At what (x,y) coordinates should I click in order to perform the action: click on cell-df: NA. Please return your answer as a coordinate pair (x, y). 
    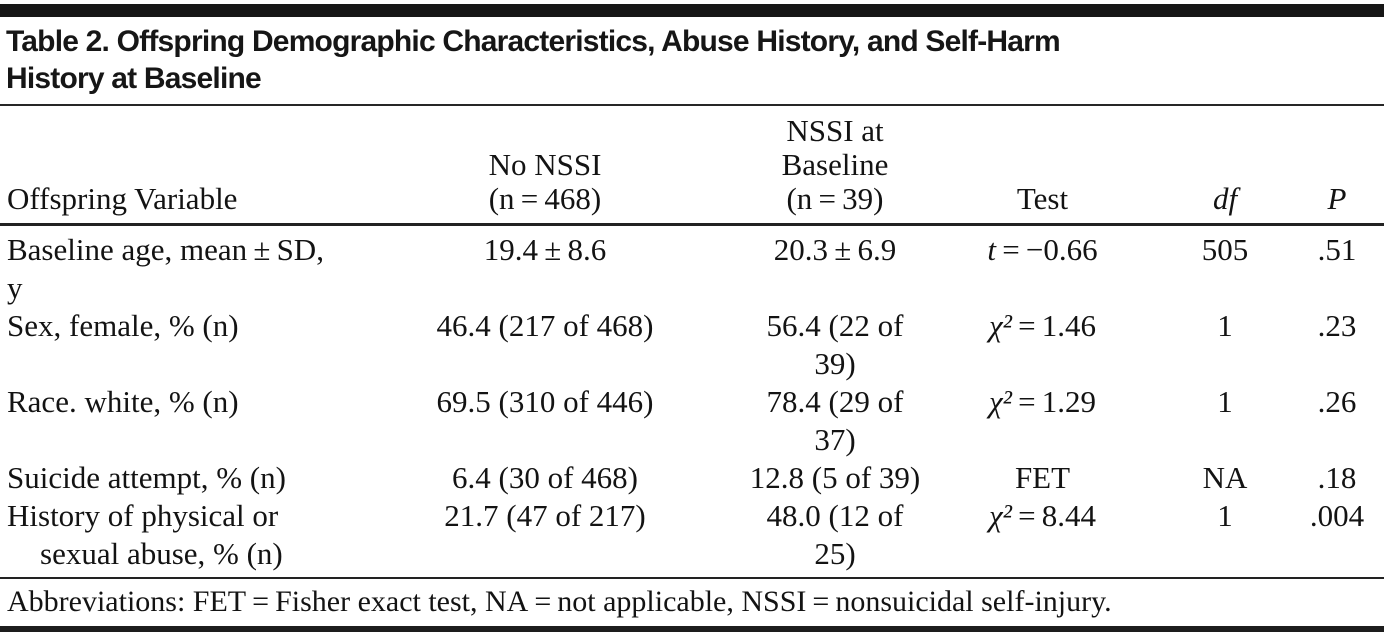
    Looking at the image, I should click on (1225, 477).